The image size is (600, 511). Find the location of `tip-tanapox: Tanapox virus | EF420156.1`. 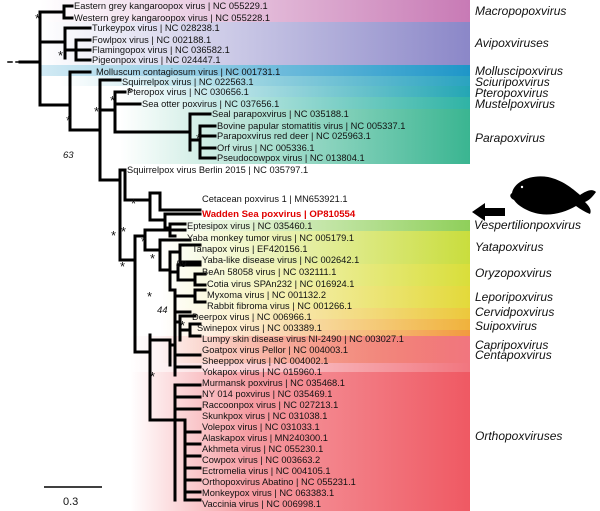

tip-tanapox: Tanapox virus | EF420156.1 is located at coordinates (250, 249).